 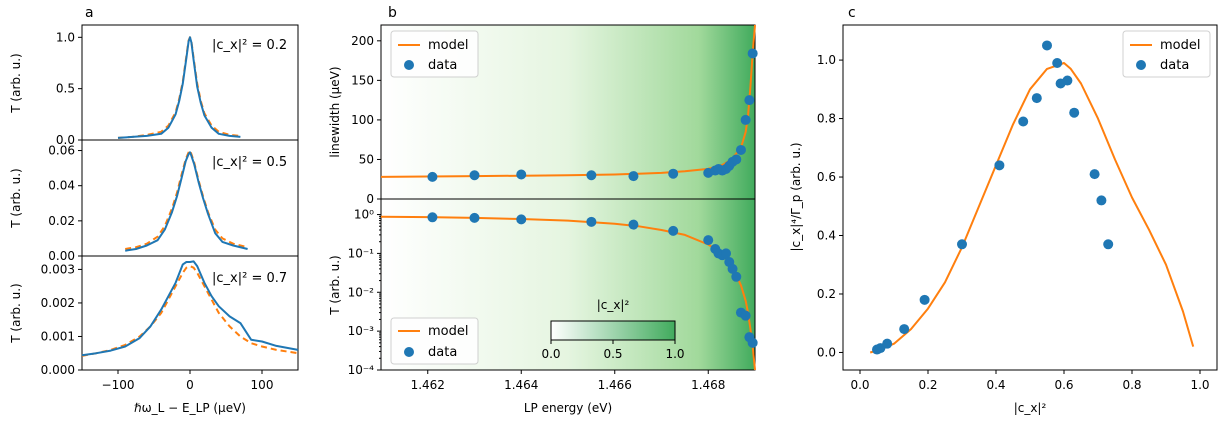 I want to click on panel-c-ytick-label: 0.0, so click(x=826, y=352).